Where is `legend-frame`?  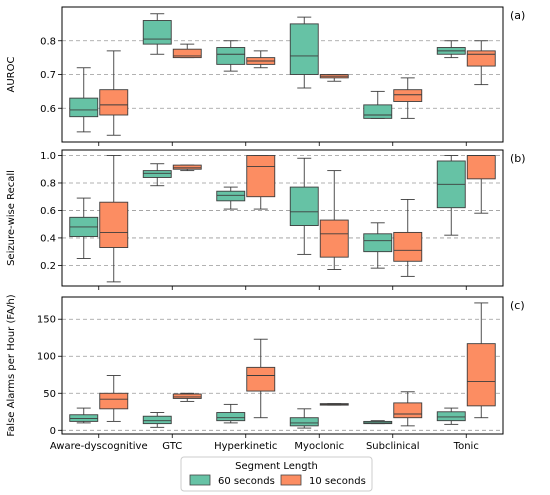 legend-frame is located at coordinates (276, 474).